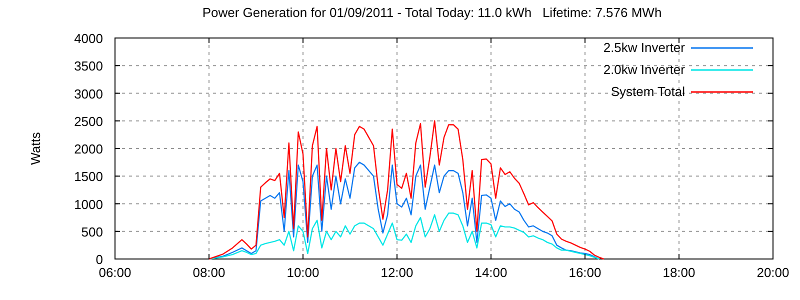  I want to click on x-tick-label: 16:00, so click(585, 272).